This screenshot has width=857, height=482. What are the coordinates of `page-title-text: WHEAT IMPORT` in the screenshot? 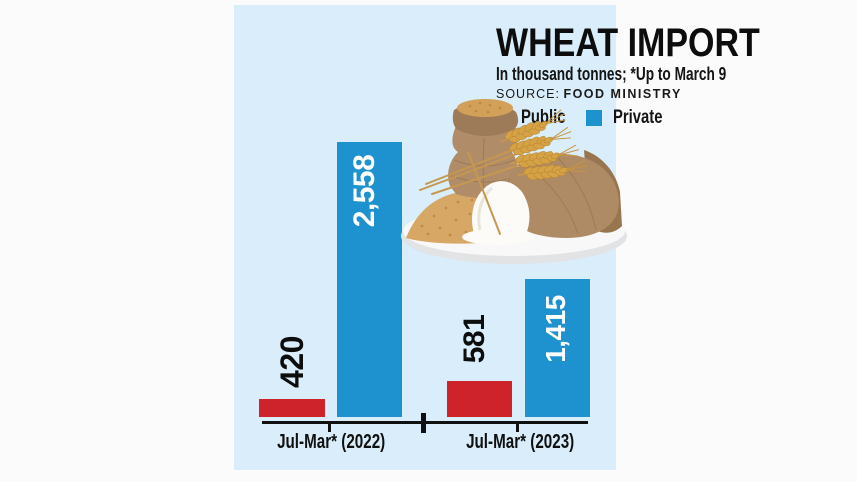 It's located at (628, 43).